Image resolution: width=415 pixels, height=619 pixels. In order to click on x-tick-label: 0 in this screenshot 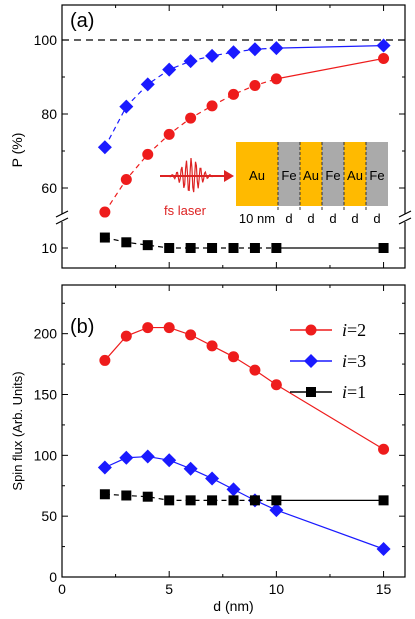, I will do `click(62, 589)`.